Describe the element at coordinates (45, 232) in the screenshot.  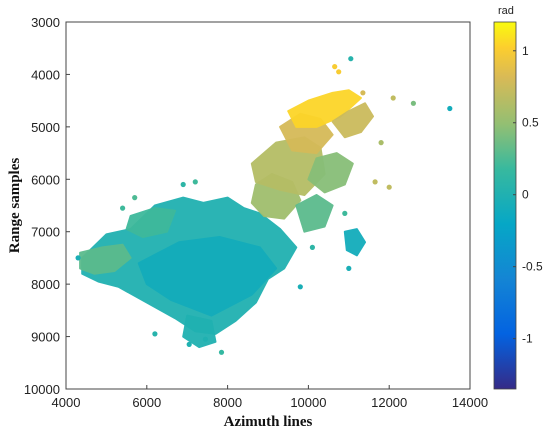
I see `y-tick-label: 7000` at that location.